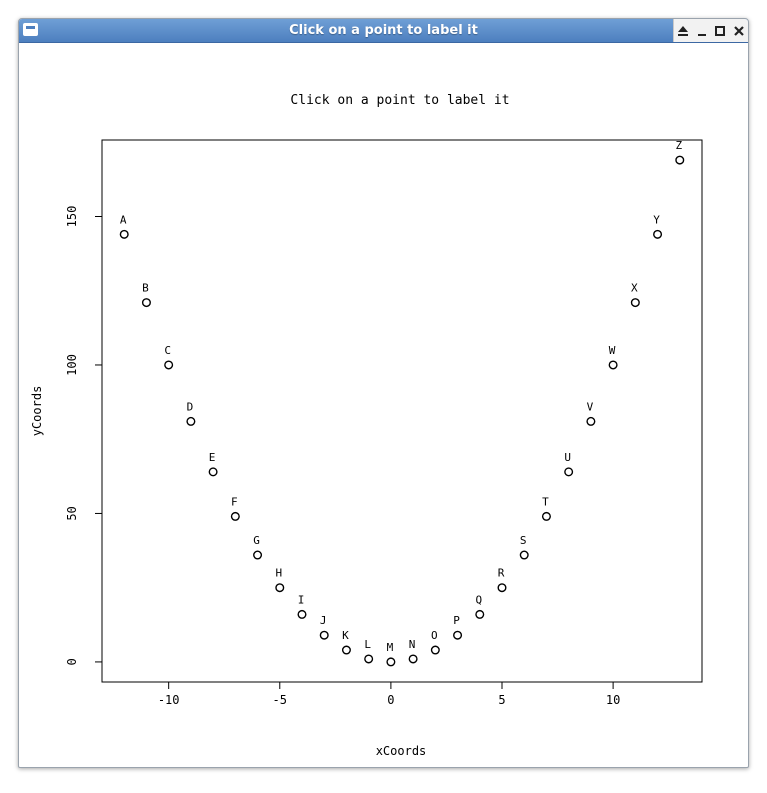 This screenshot has height=793, width=767. Describe the element at coordinates (212, 457) in the screenshot. I see `point-label: E` at that location.